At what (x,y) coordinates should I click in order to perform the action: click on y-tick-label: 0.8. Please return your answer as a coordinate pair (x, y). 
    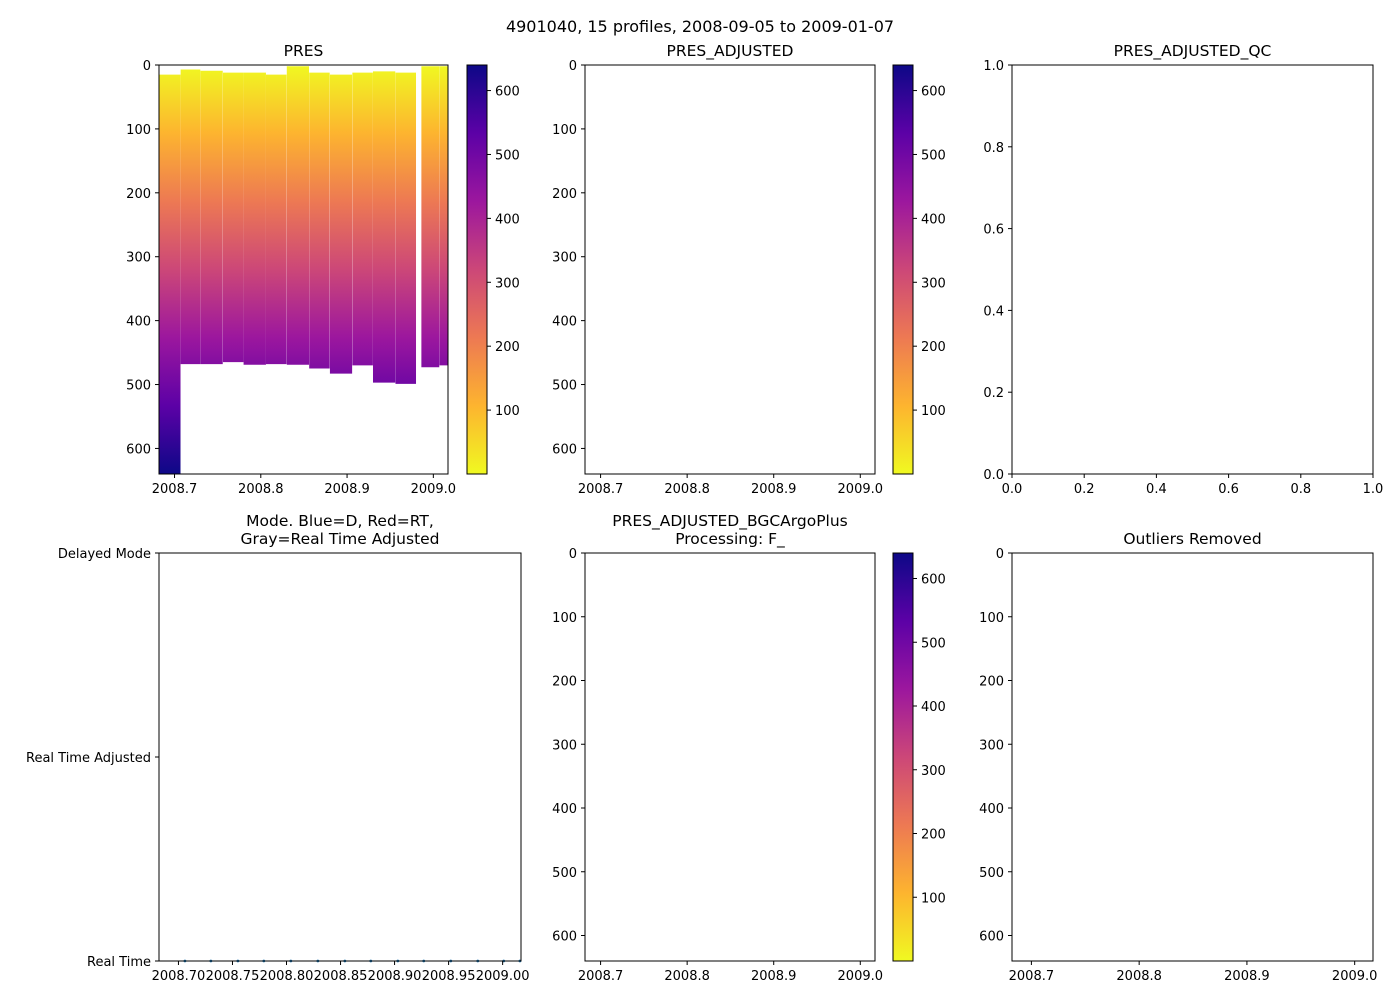
    Looking at the image, I should click on (993, 148).